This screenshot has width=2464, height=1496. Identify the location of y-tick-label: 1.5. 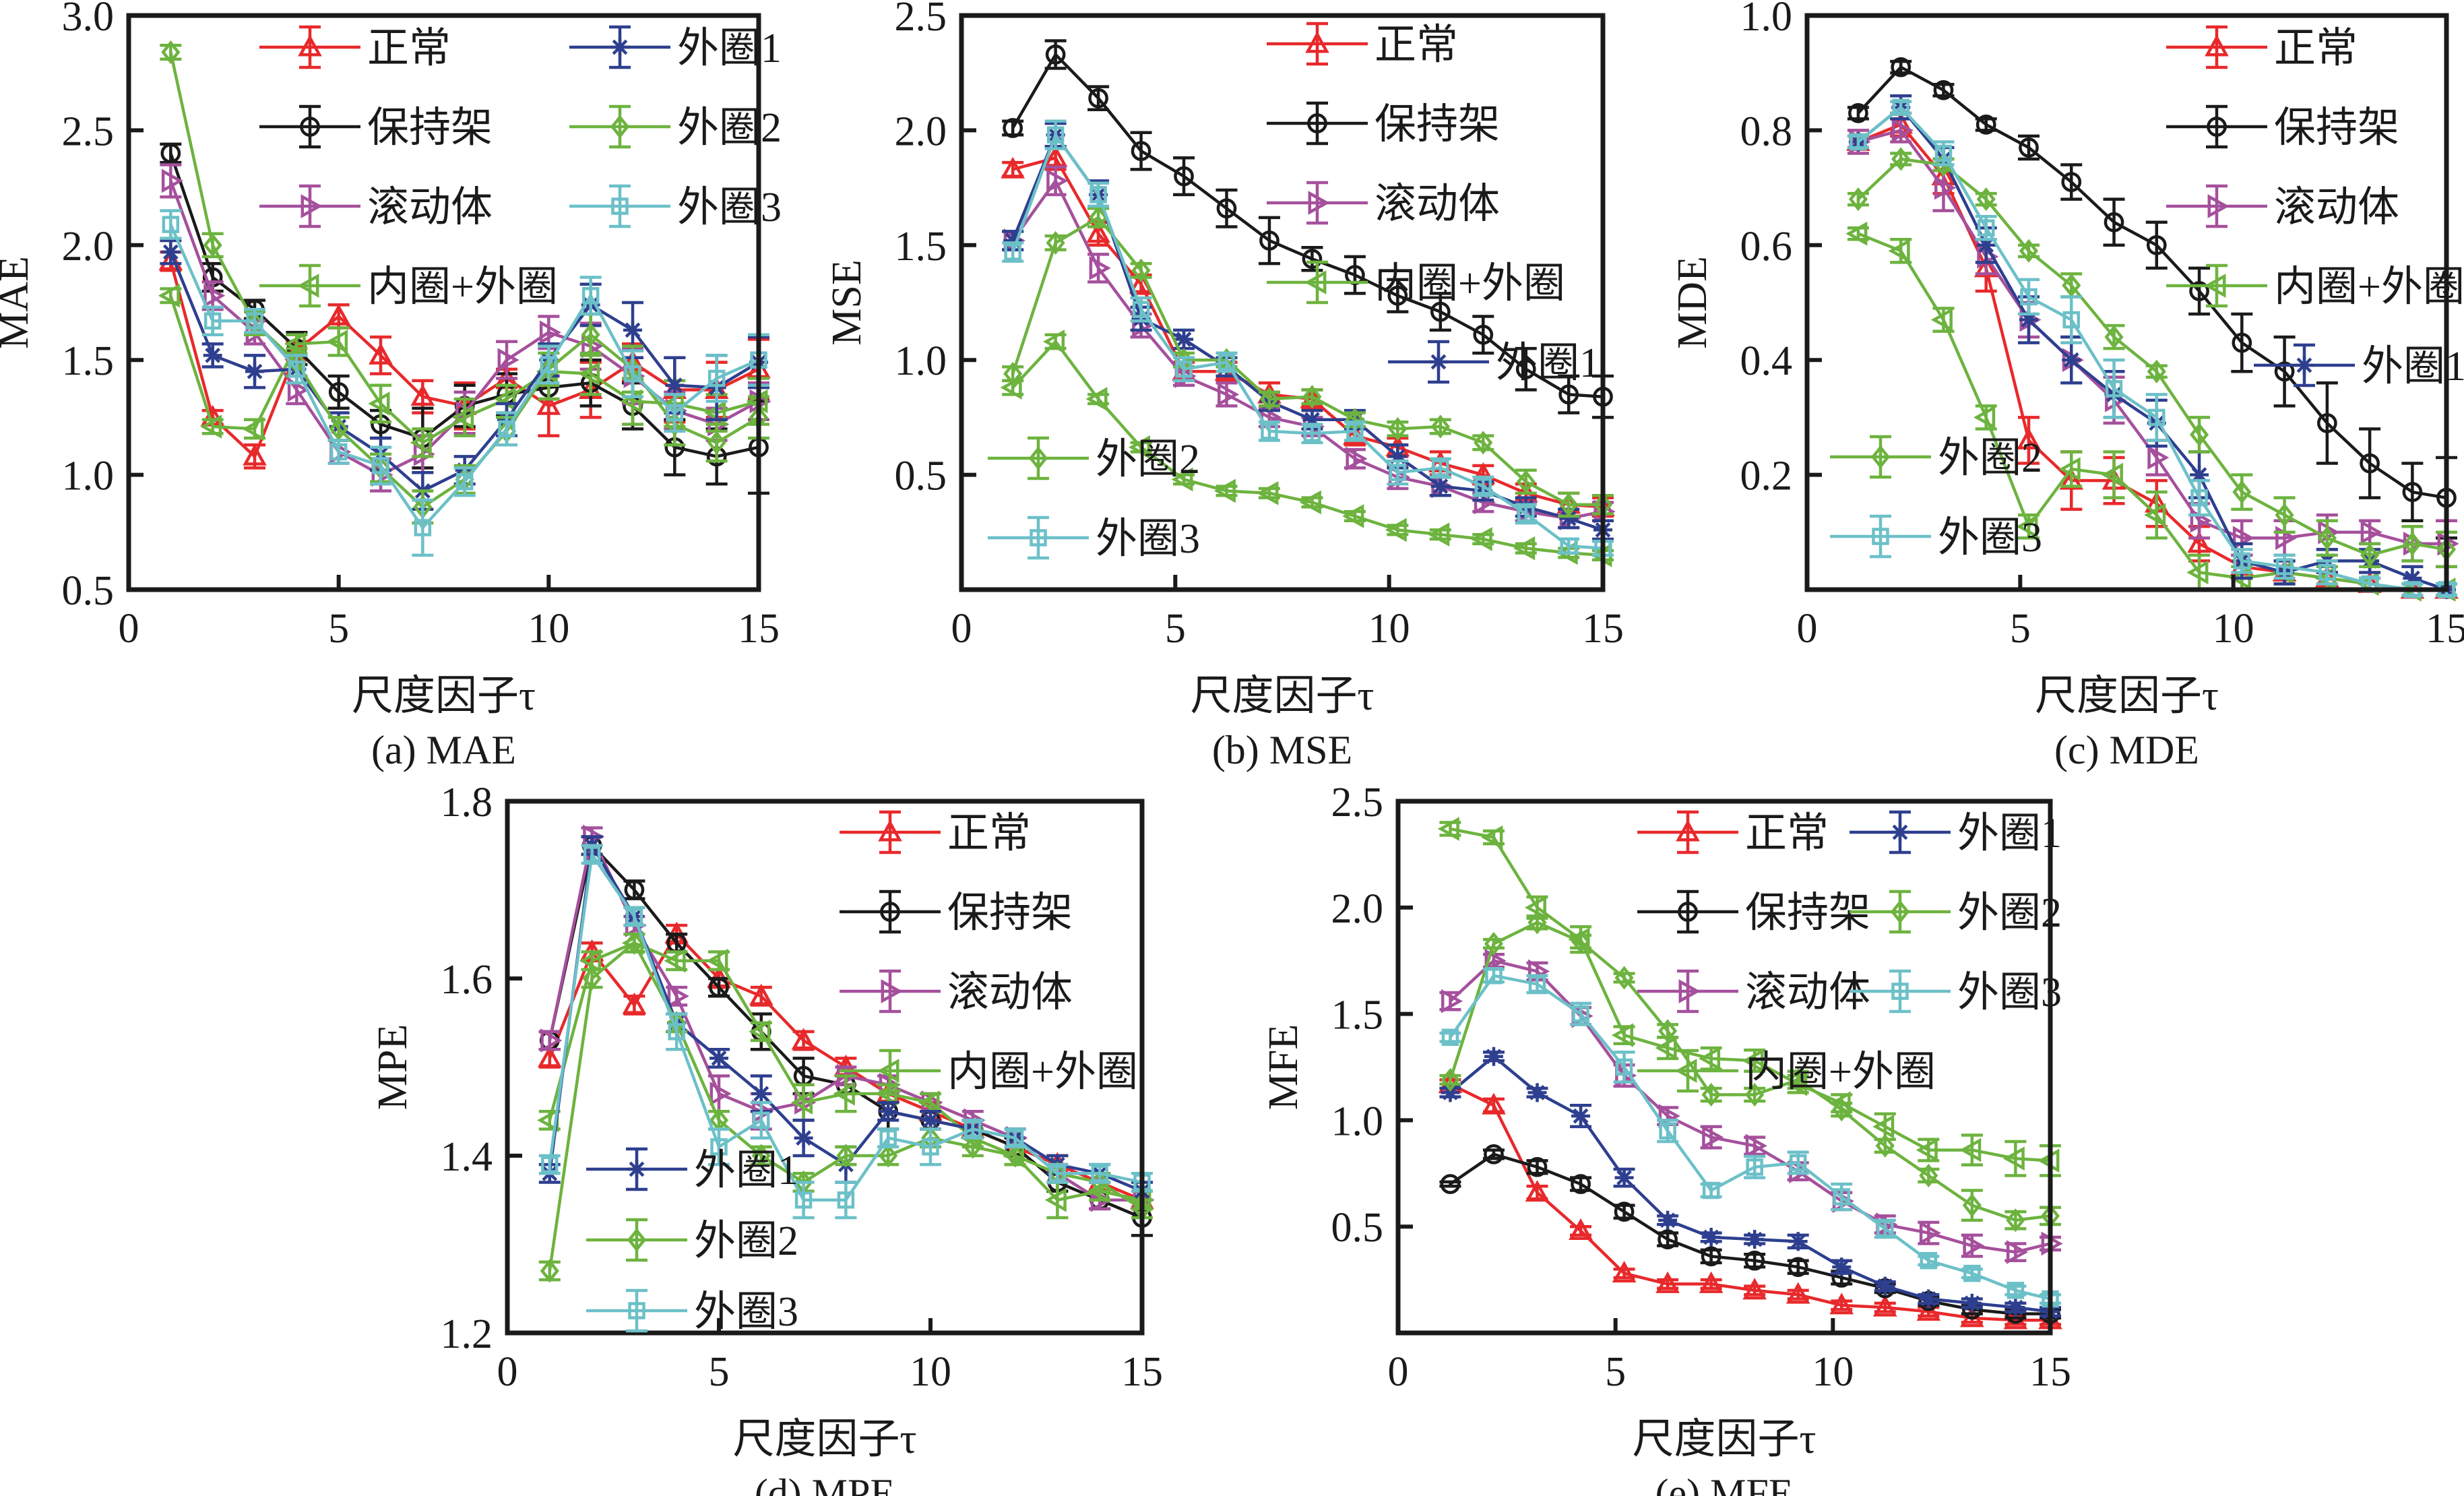
(921, 247).